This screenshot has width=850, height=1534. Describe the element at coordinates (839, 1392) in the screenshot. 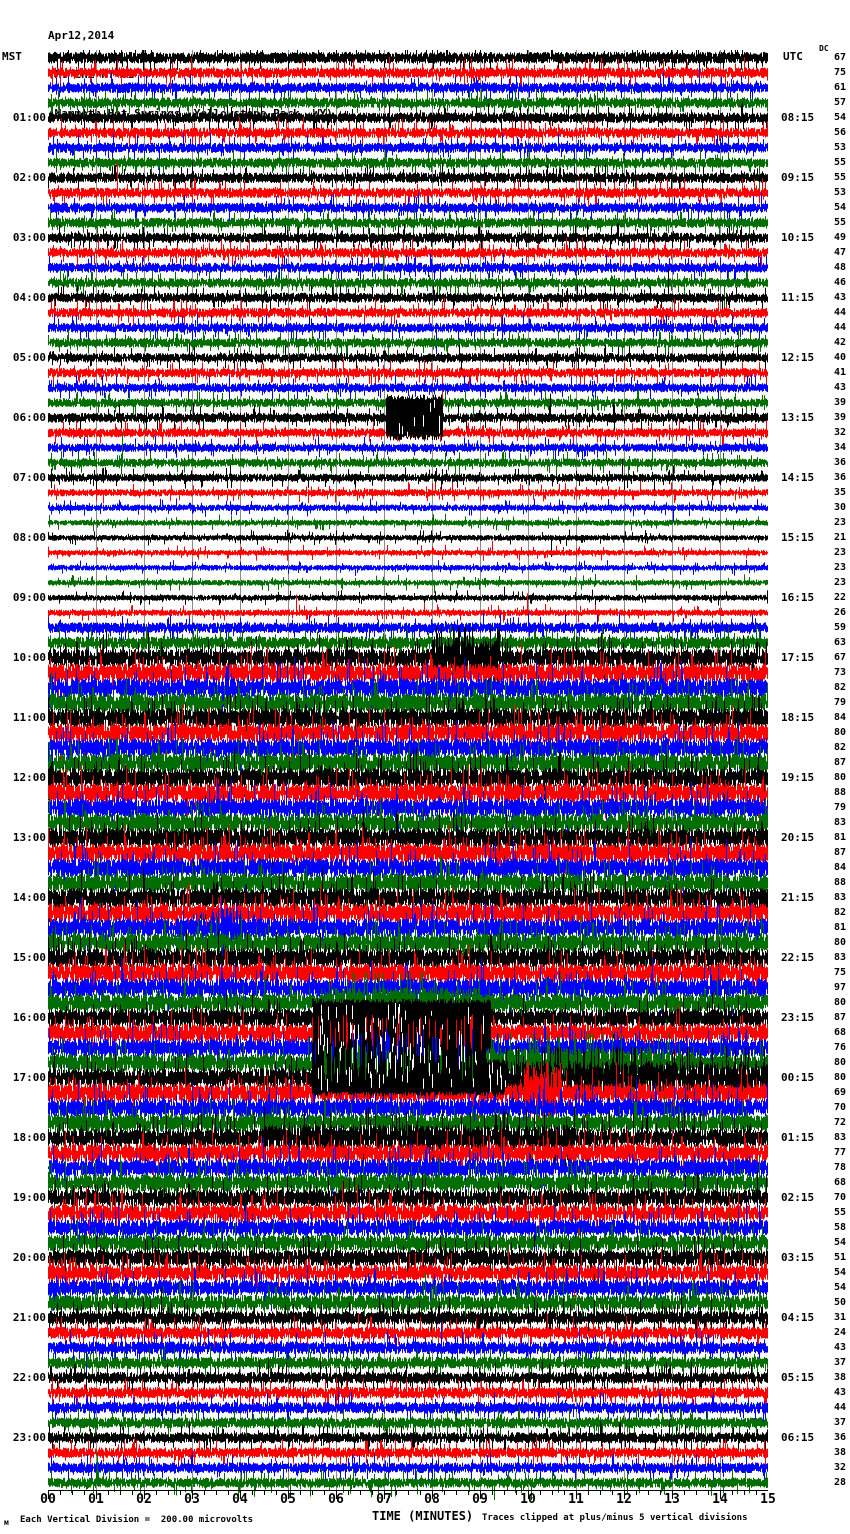

I see `dc-offset-value: 43` at that location.